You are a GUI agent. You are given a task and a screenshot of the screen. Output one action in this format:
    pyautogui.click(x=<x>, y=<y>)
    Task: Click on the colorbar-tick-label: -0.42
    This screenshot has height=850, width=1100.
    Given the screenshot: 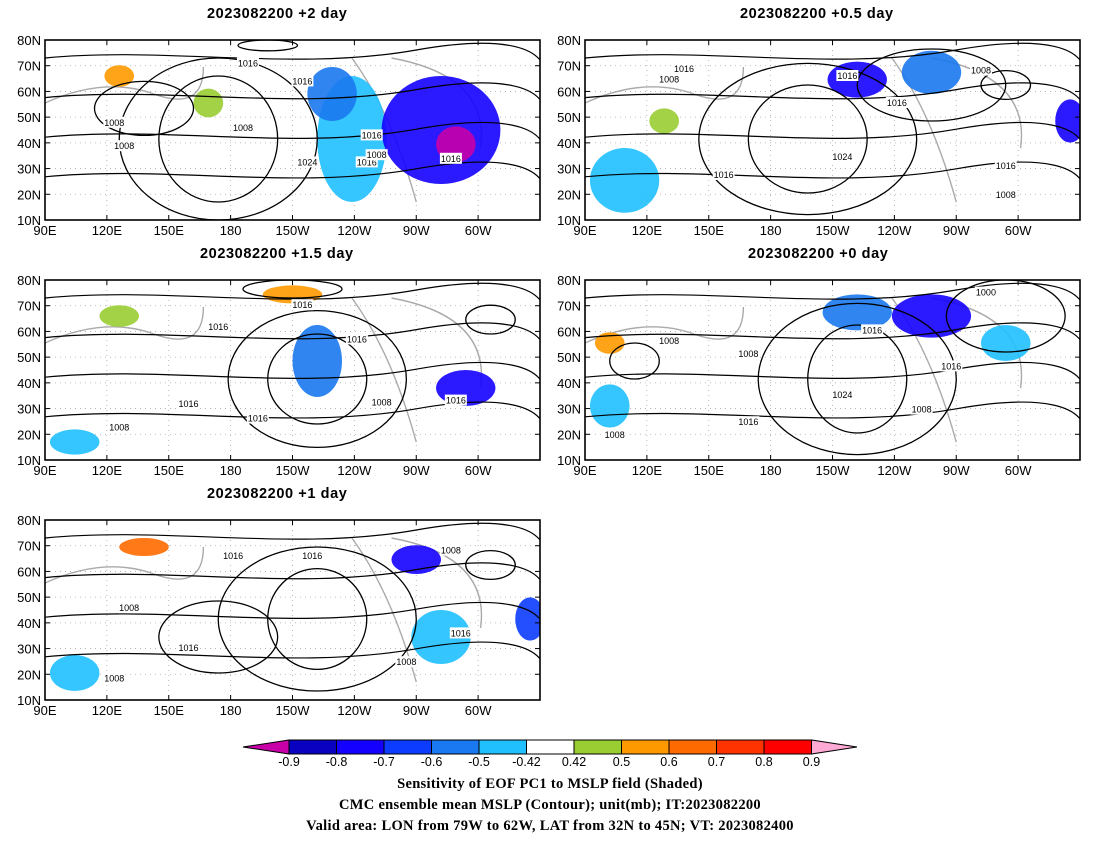 What is the action you would take?
    pyautogui.click(x=526, y=762)
    